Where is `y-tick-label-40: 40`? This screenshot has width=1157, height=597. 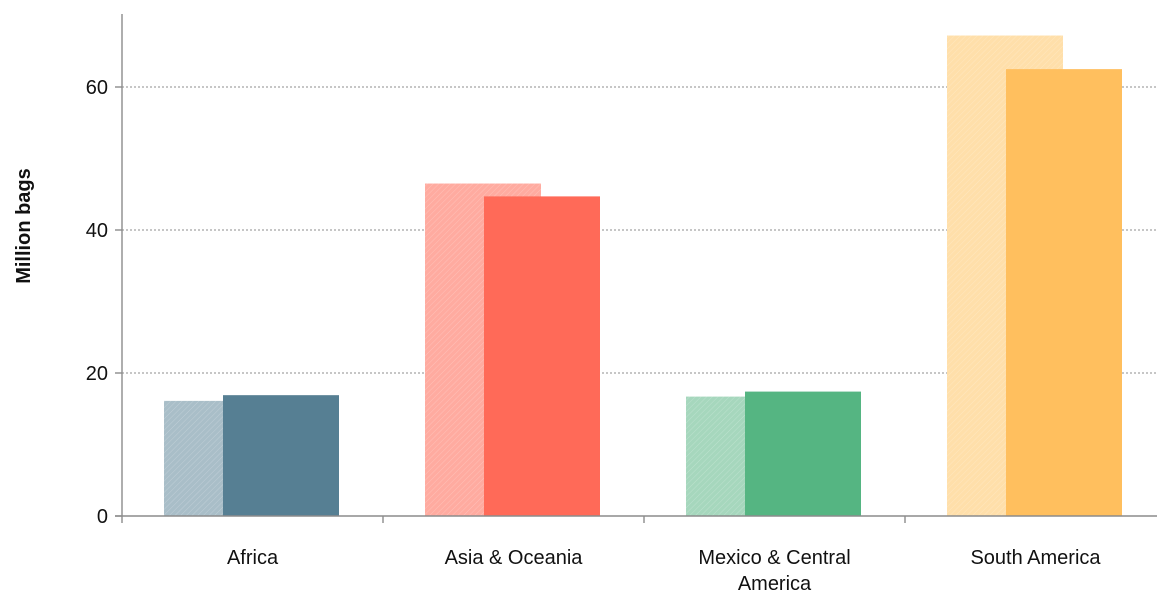
y-tick-label-40: 40 is located at coordinates (97, 231).